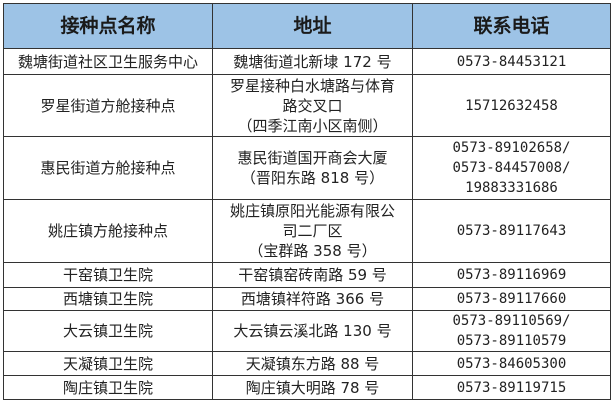  I want to click on site-address-line: 大云镇云溪北路 130 号, so click(312, 331).